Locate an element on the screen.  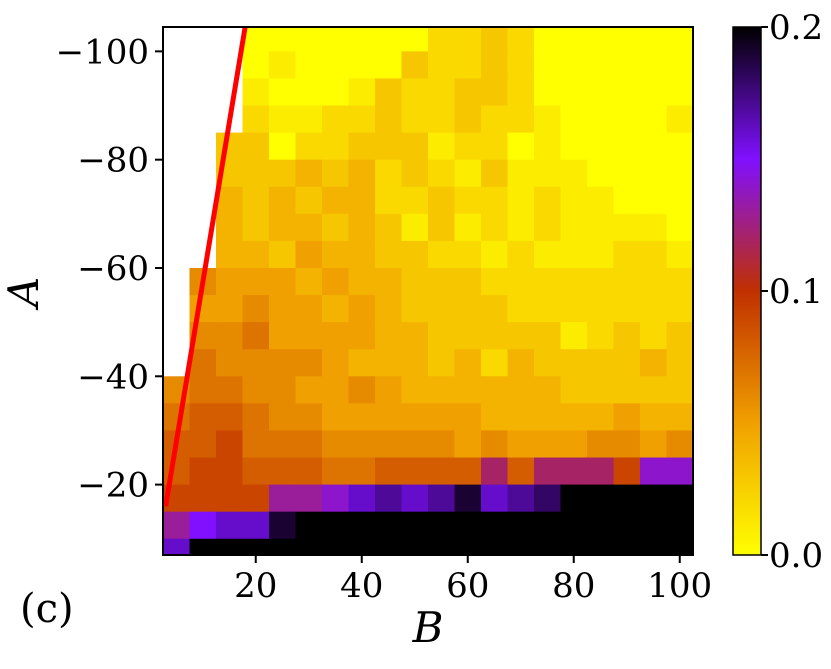
x-tick-label: 100 is located at coordinates (679, 586).